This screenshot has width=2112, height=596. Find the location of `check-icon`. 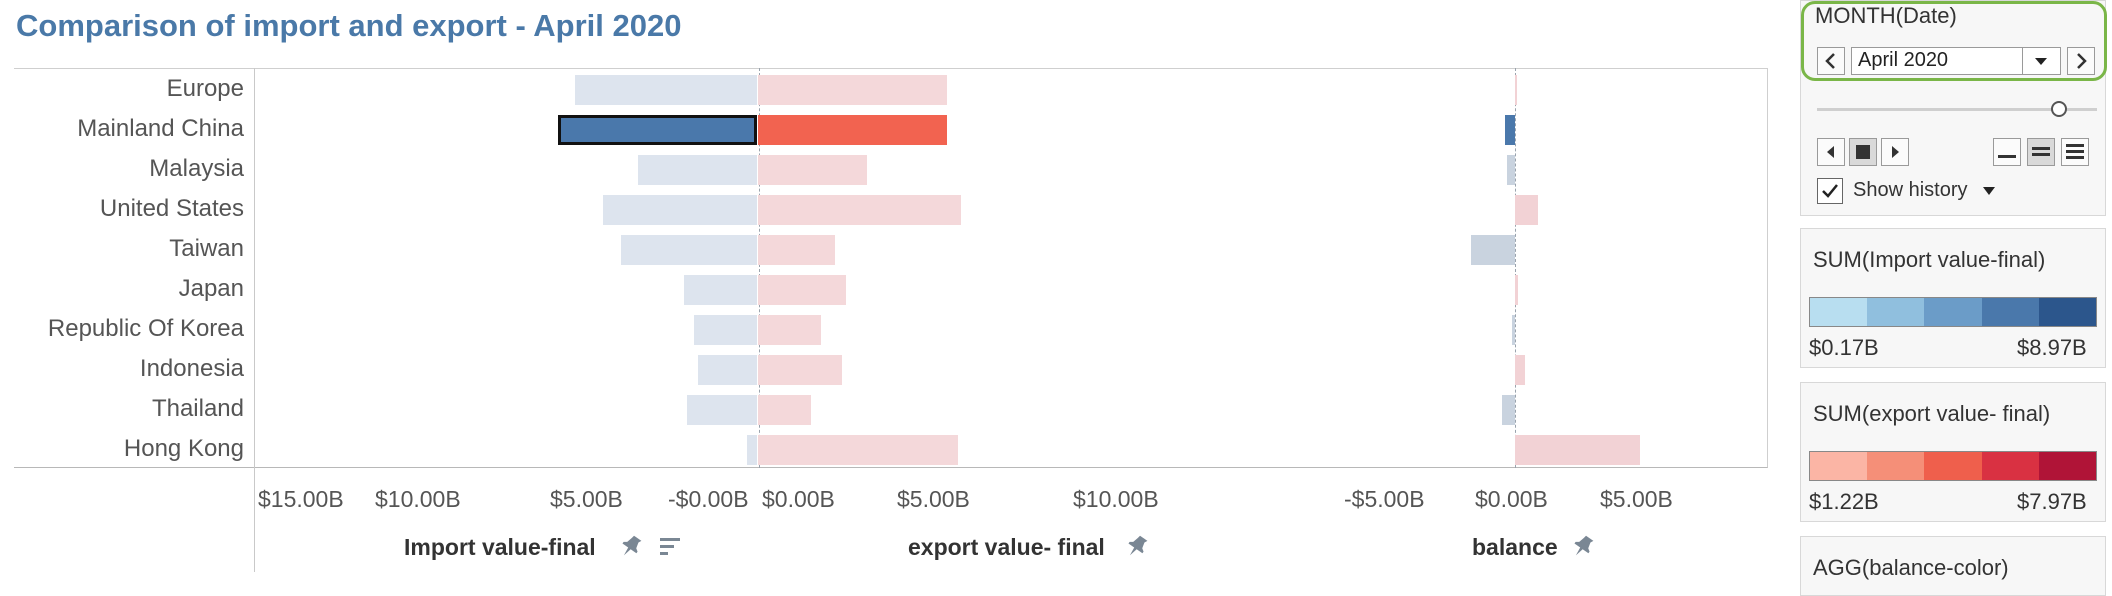

check-icon is located at coordinates (1830, 191).